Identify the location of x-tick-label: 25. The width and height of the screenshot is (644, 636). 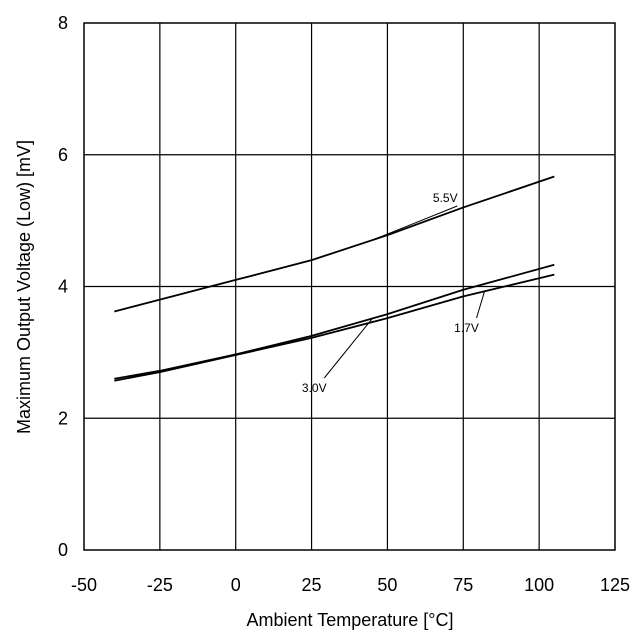
(312, 585).